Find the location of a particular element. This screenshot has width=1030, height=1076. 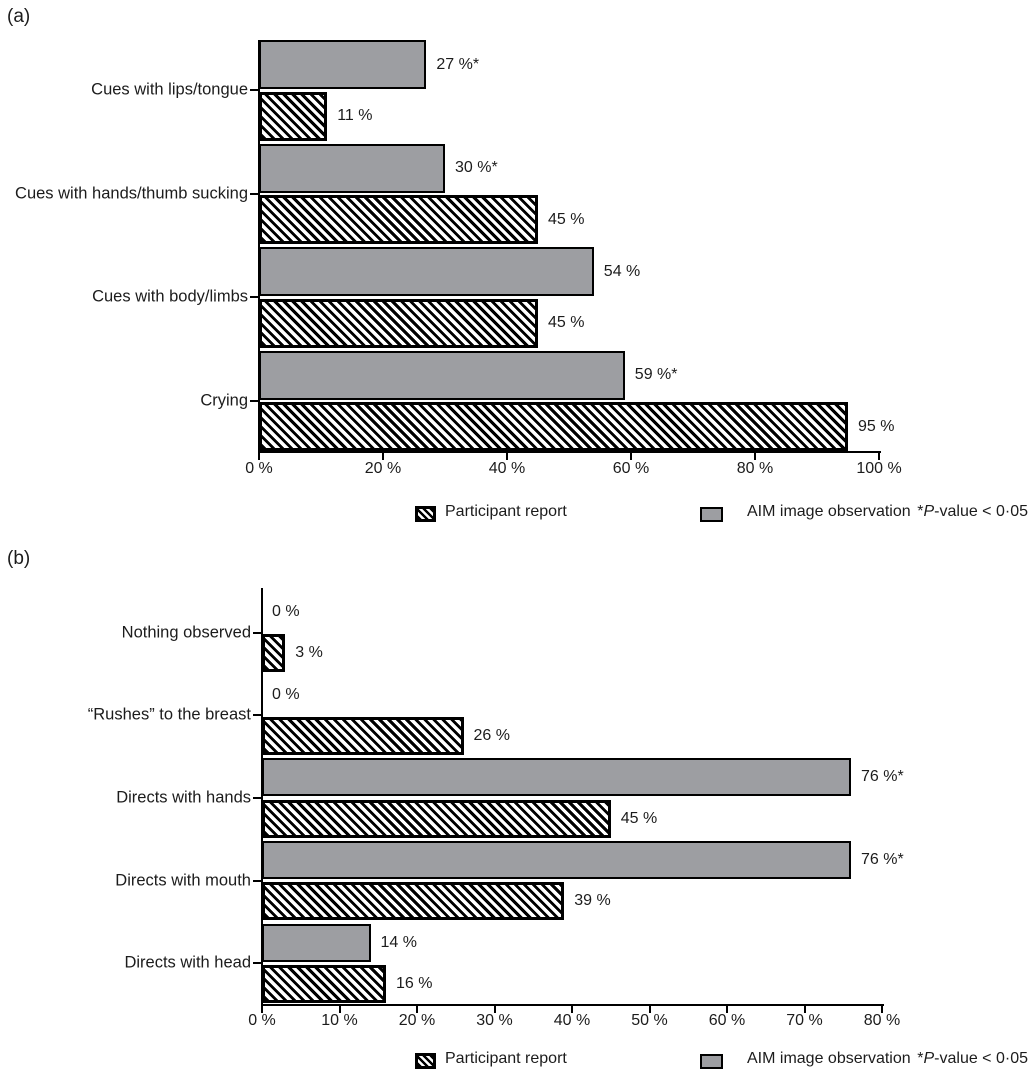

category-label: Directs with mouth is located at coordinates (183, 880).